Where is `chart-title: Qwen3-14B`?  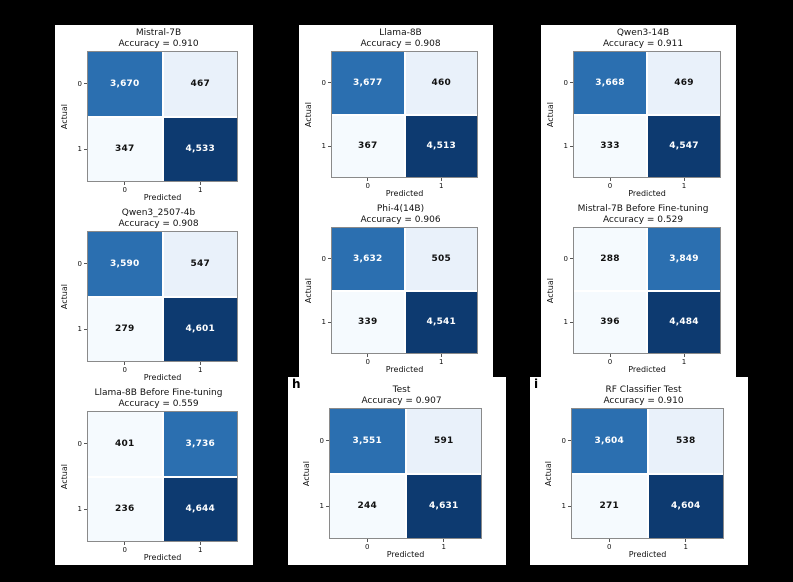 chart-title: Qwen3-14B is located at coordinates (643, 33).